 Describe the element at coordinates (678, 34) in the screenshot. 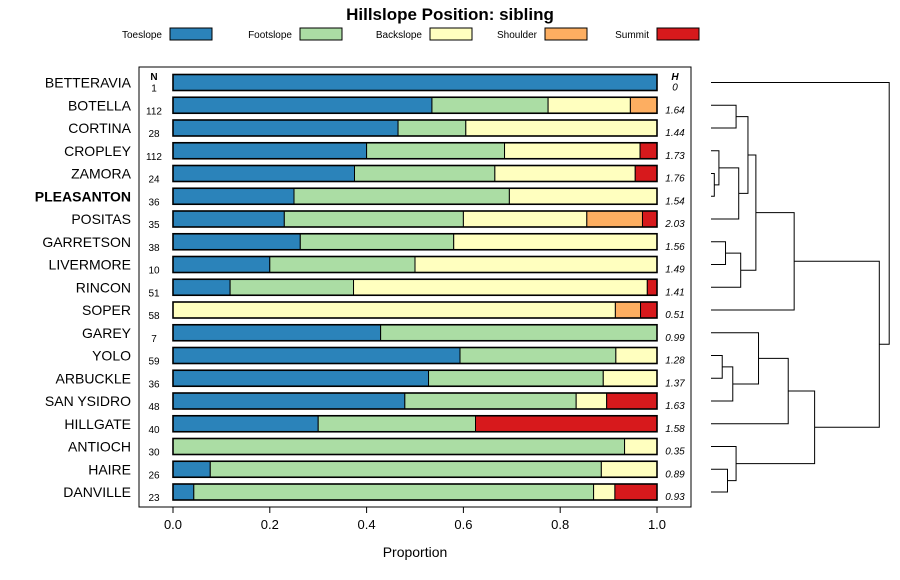

I see `legend-swatch-summit` at that location.